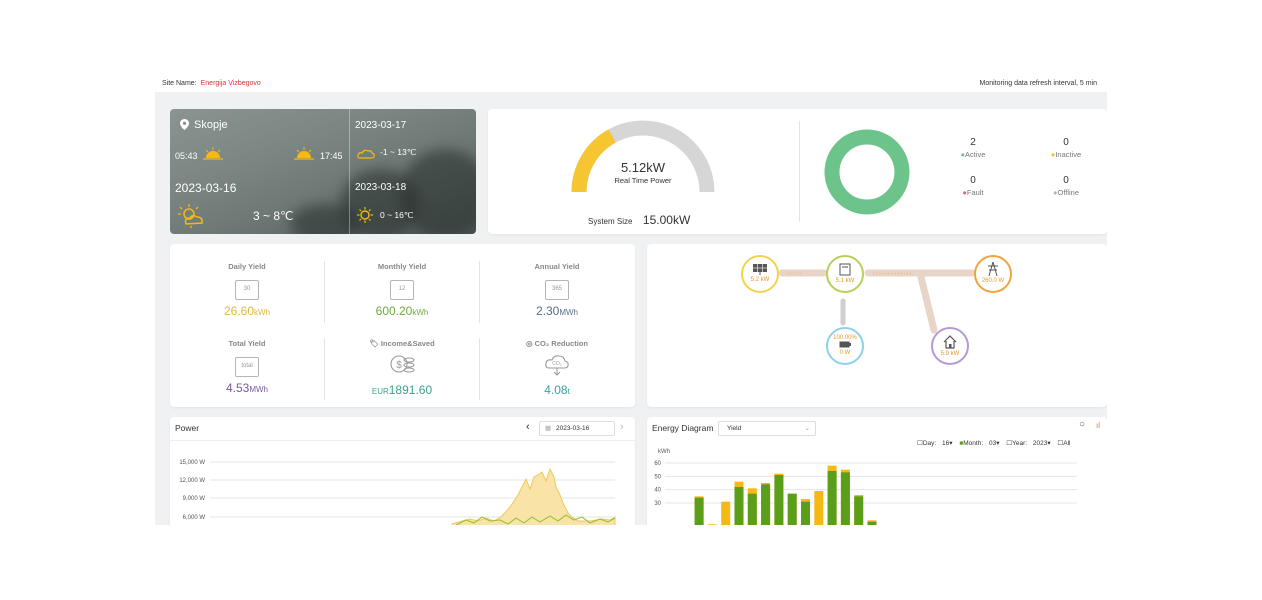  I want to click on total-yield: Total Yield total 4.53MWh, so click(247, 367).